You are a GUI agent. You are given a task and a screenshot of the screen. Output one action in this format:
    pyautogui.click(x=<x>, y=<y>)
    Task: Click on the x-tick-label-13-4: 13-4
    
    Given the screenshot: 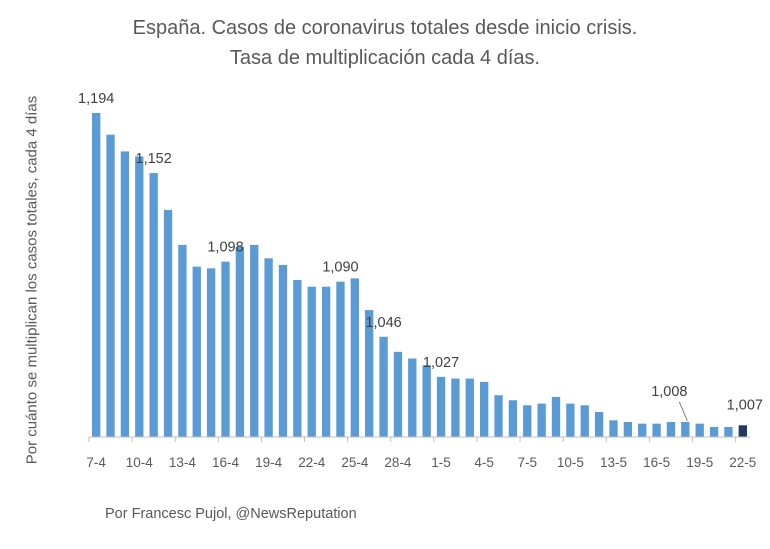 What is the action you would take?
    pyautogui.click(x=183, y=462)
    